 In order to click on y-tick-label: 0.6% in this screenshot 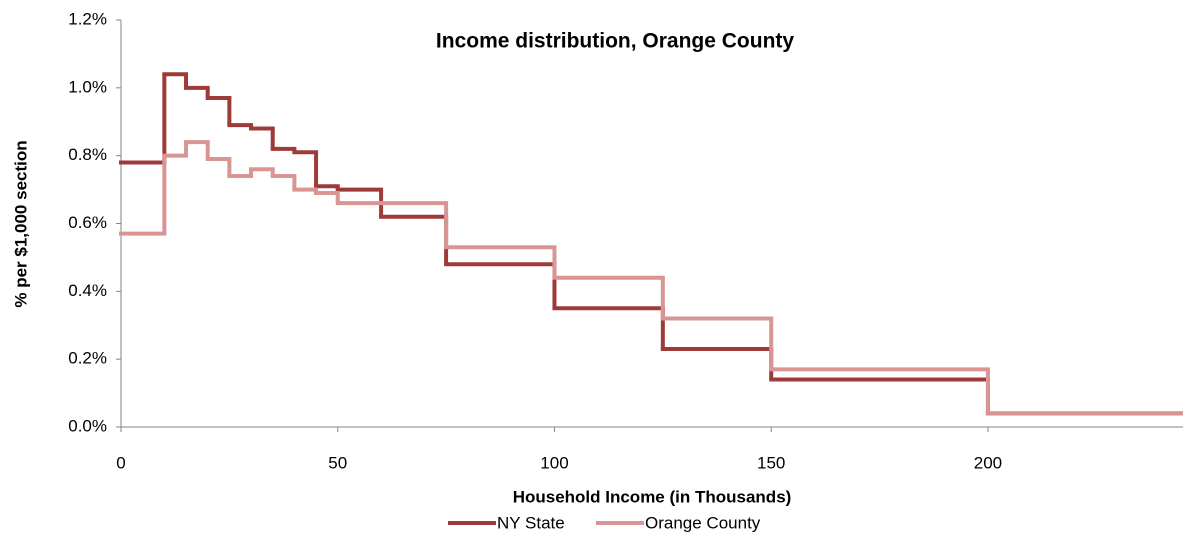, I will do `click(87, 222)`.